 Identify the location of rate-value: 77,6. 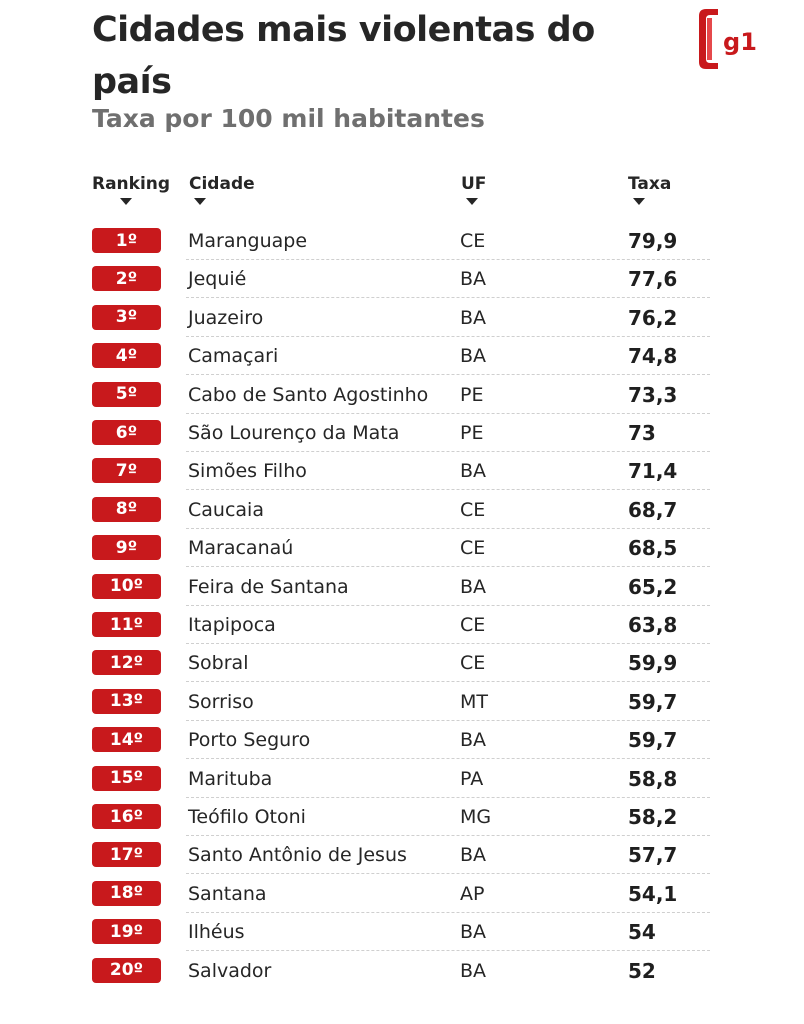
(653, 279).